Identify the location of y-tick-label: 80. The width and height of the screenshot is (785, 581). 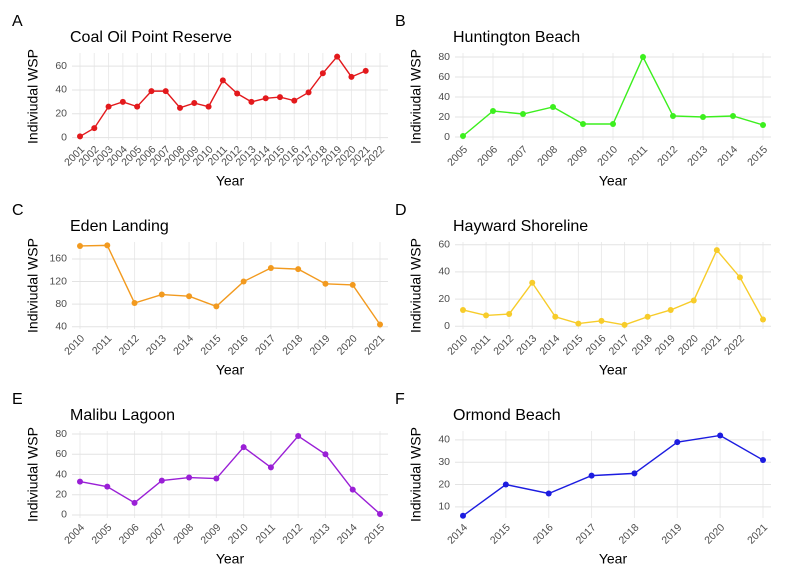
(61, 304).